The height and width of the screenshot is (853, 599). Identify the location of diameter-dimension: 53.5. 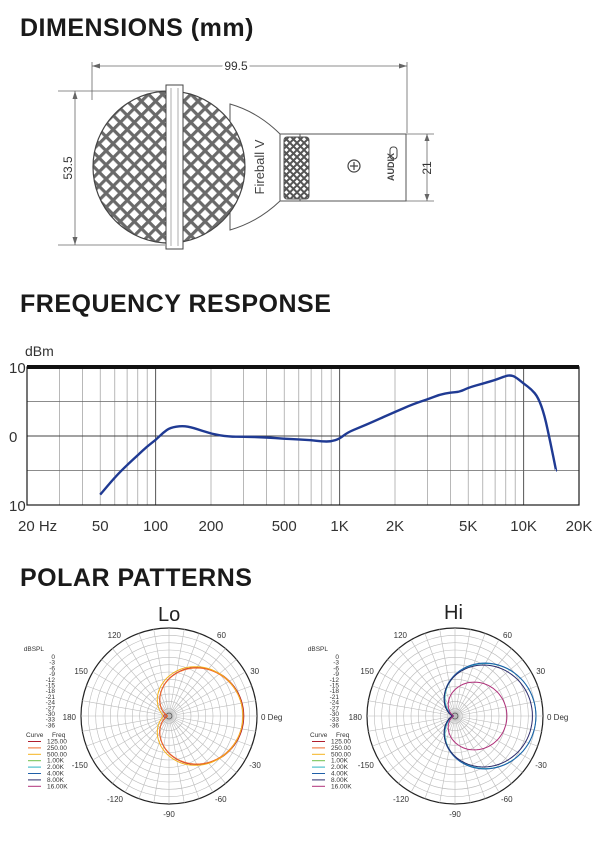
(68, 168).